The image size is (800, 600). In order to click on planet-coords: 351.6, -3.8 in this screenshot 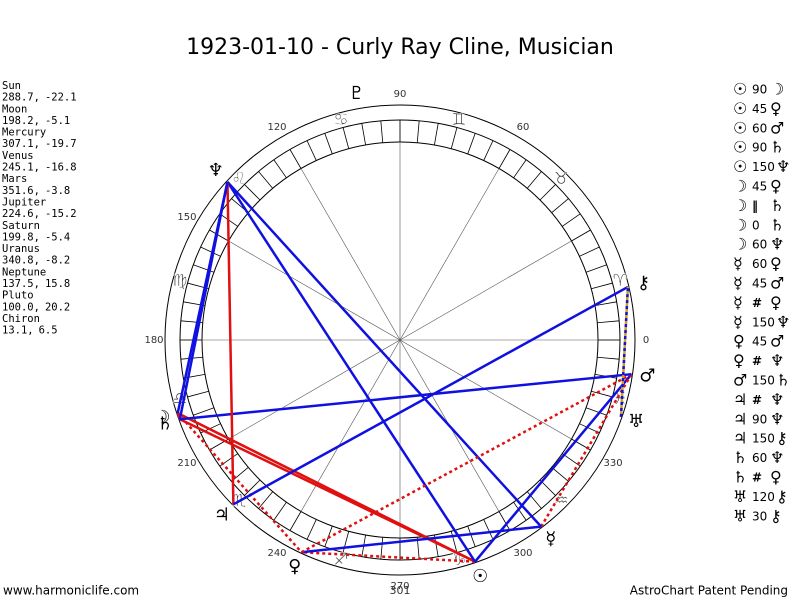, I will do `click(36, 191)`.